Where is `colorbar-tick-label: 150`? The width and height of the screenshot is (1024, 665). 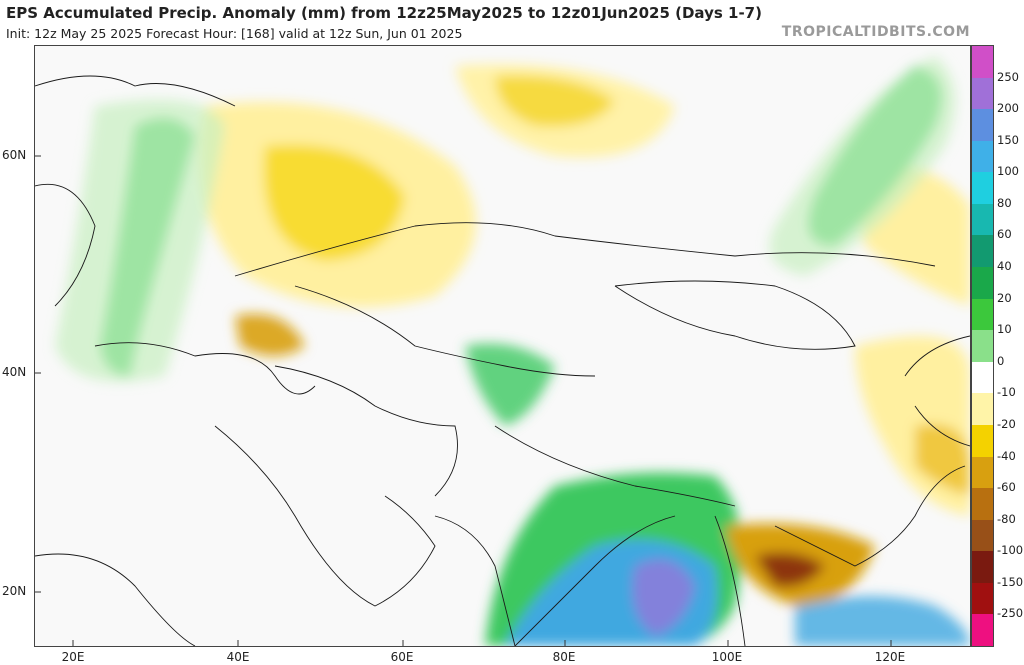
colorbar-tick-label: 150 is located at coordinates (1008, 139).